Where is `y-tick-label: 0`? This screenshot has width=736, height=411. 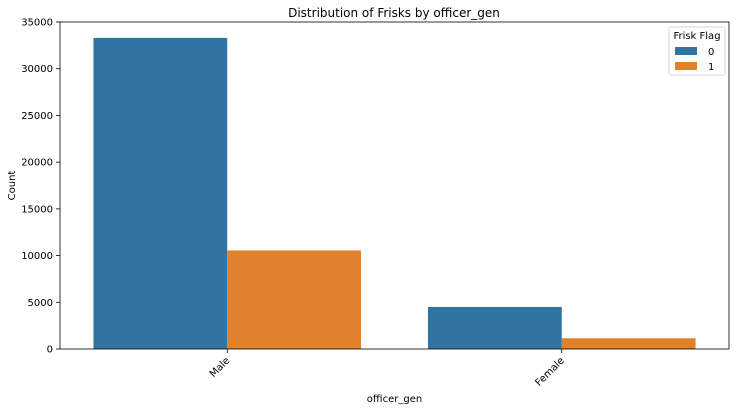
y-tick-label: 0 is located at coordinates (50, 350).